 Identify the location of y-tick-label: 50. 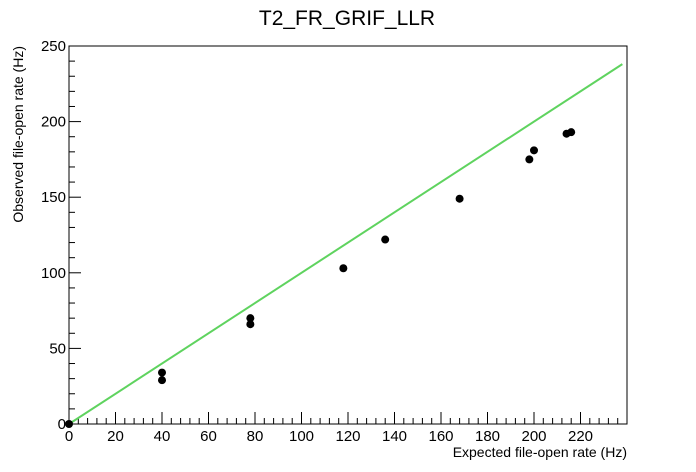
(57, 348).